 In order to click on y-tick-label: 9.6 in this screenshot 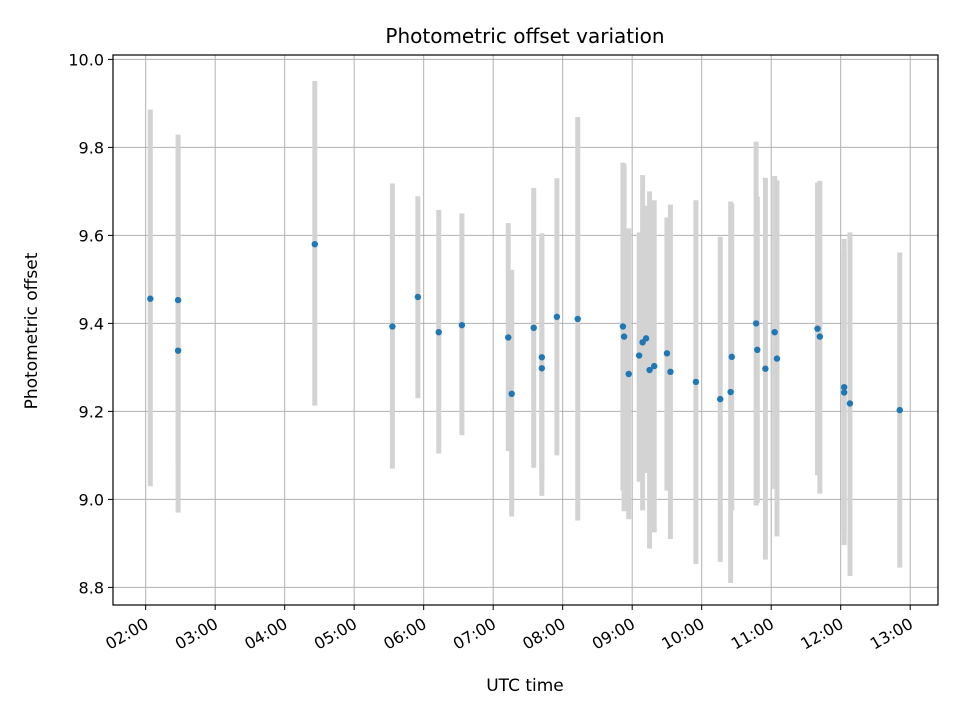, I will do `click(91, 235)`.